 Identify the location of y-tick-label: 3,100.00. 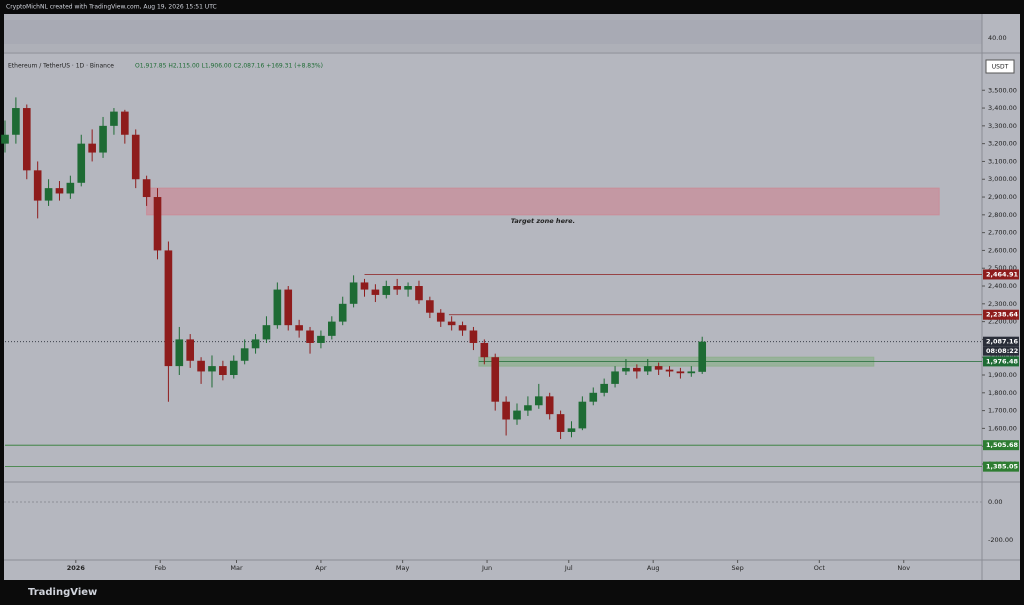
(1002, 161).